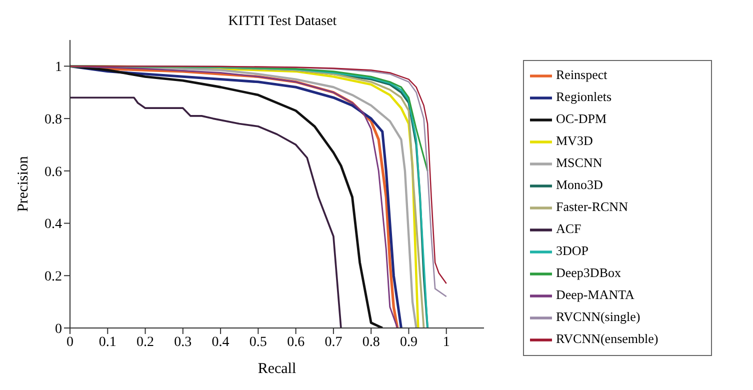 This screenshot has width=753, height=390. Describe the element at coordinates (53, 224) in the screenshot. I see `y-tick-label: 0.4` at that location.